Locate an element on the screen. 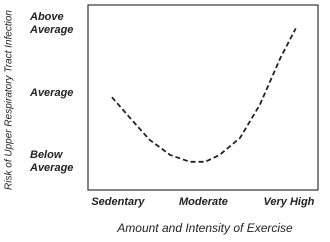 This screenshot has width=330, height=242. y-tick-label: Above Average is located at coordinates (52, 24).